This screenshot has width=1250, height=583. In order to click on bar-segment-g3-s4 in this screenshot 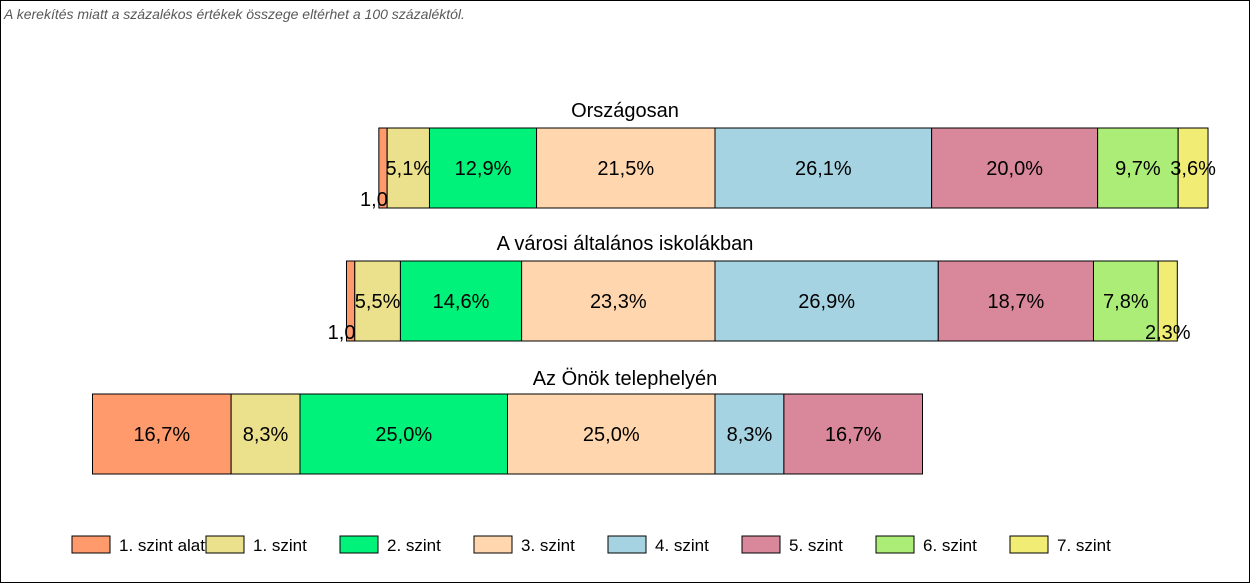, I will do `click(749, 434)`.